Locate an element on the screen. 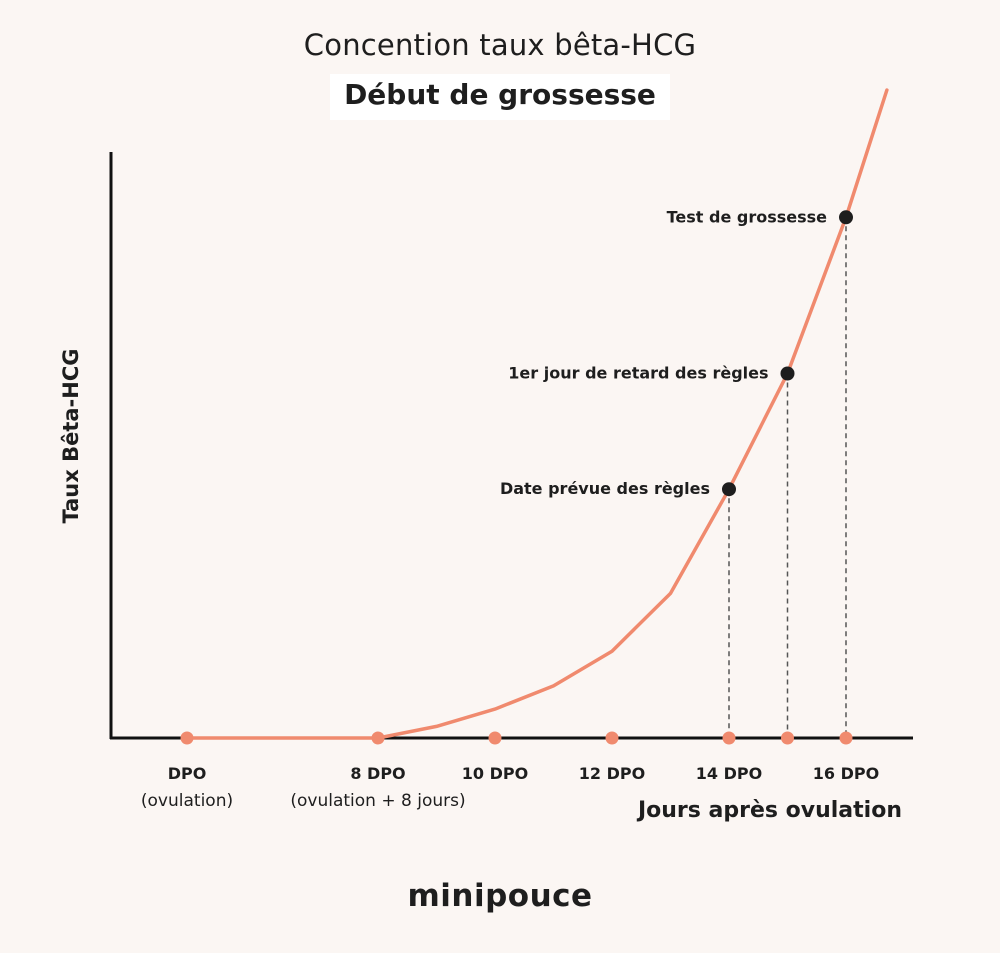 This screenshot has height=953, width=1000. annotation-label-0: Date prévue des règles is located at coordinates (605, 488).